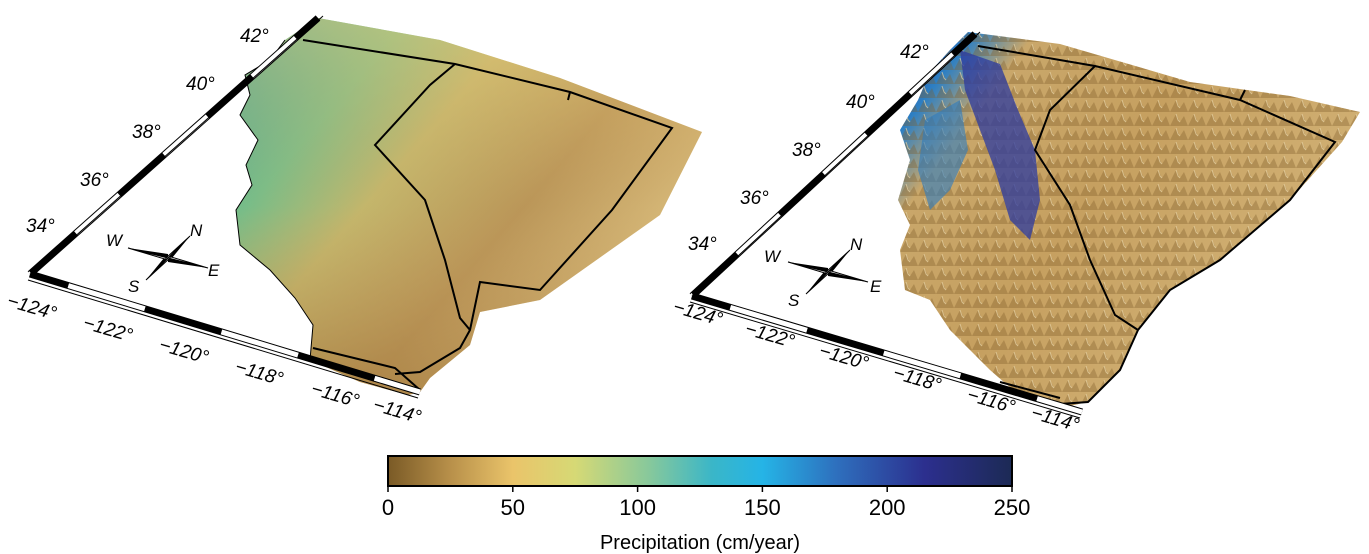 The width and height of the screenshot is (1369, 554). What do you see at coordinates (637, 507) in the screenshot?
I see `colorbar-tick-label: 100` at bounding box center [637, 507].